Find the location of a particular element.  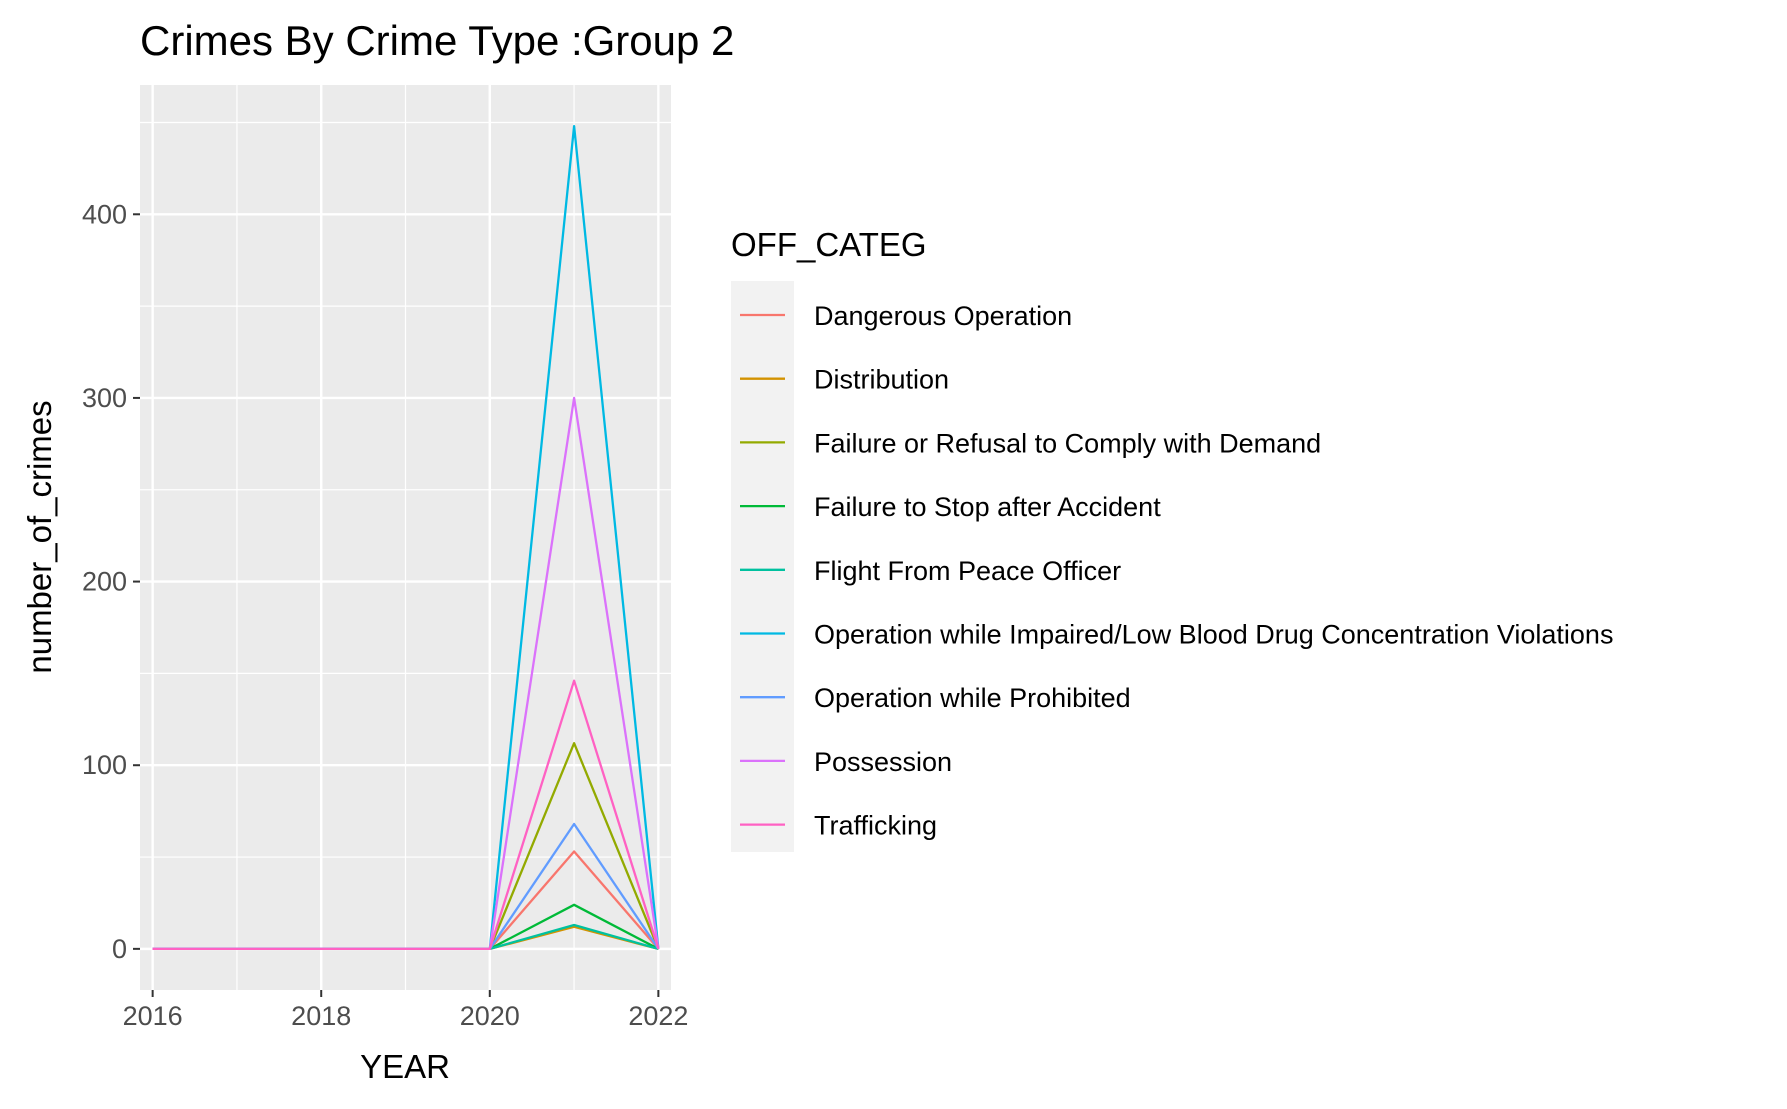

y-tick-label: 200 is located at coordinates (104, 582).